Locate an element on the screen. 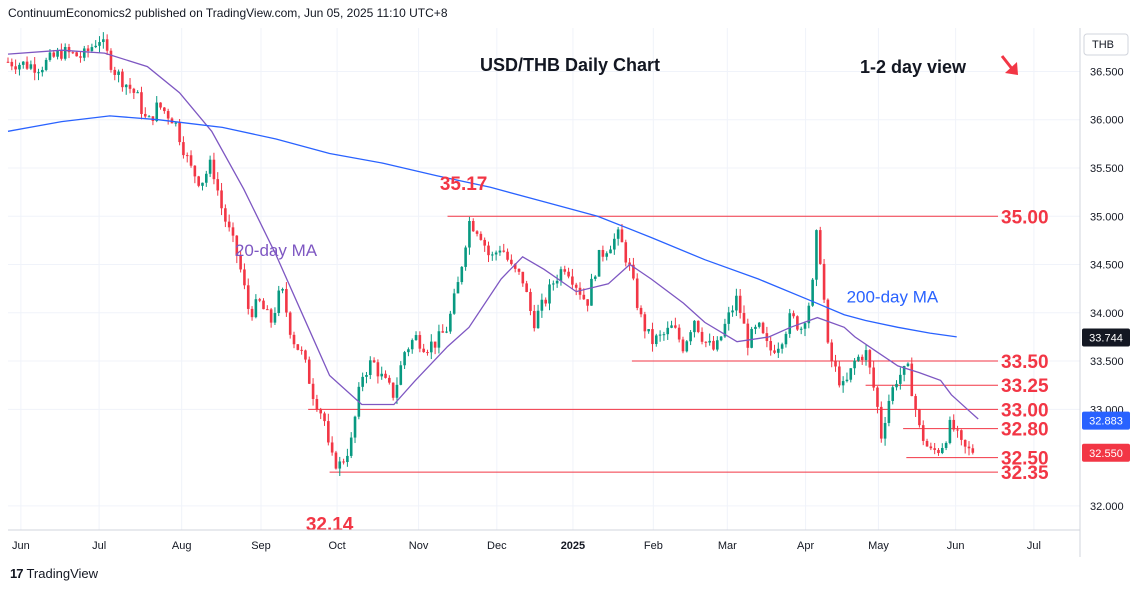 The image size is (1143, 593). tradingview-footer: 17 TradingView is located at coordinates (54, 573).